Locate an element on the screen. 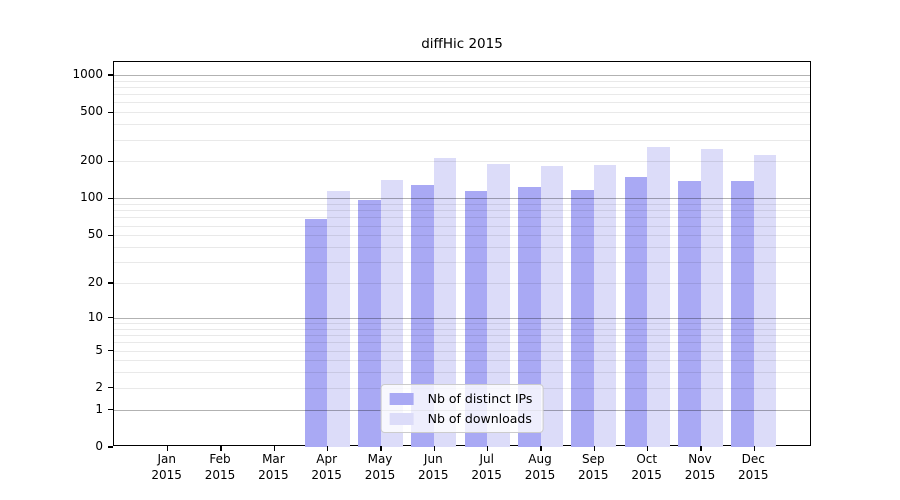 This screenshot has width=900, height=500. x-tick-label-line: Feb is located at coordinates (220, 459).